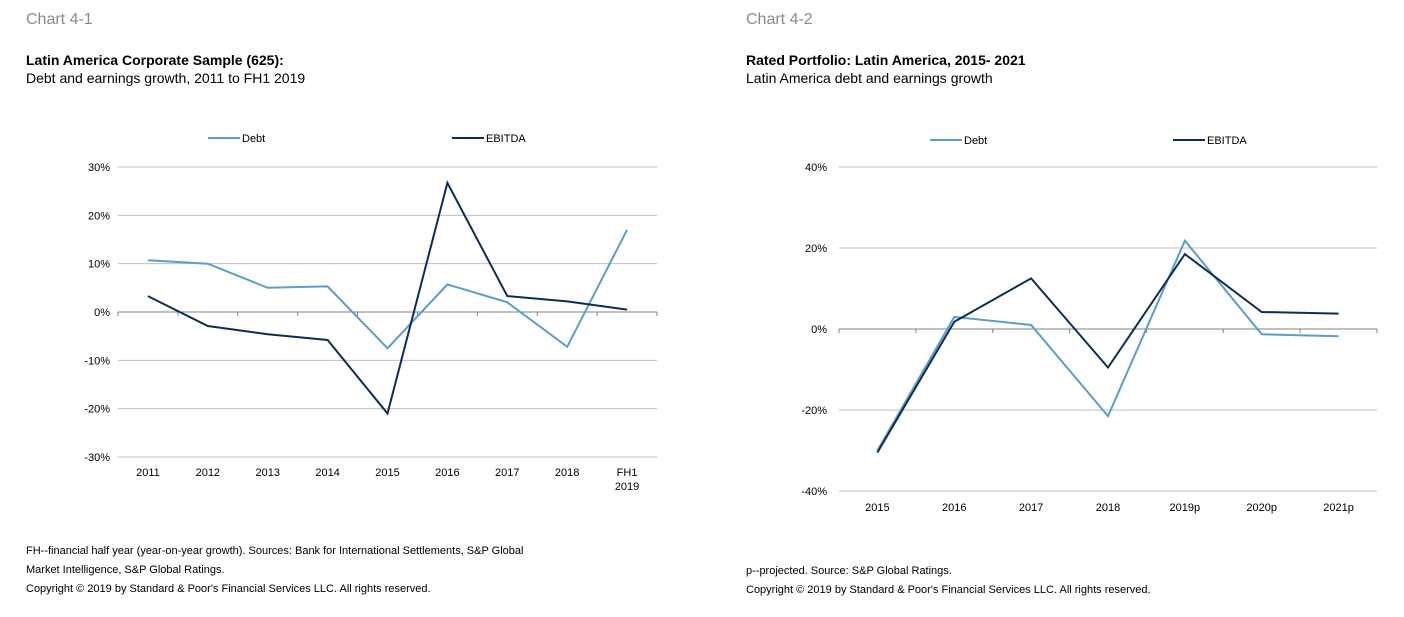 The height and width of the screenshot is (617, 1404). I want to click on x-tick-label: 2020p, so click(1261, 508).